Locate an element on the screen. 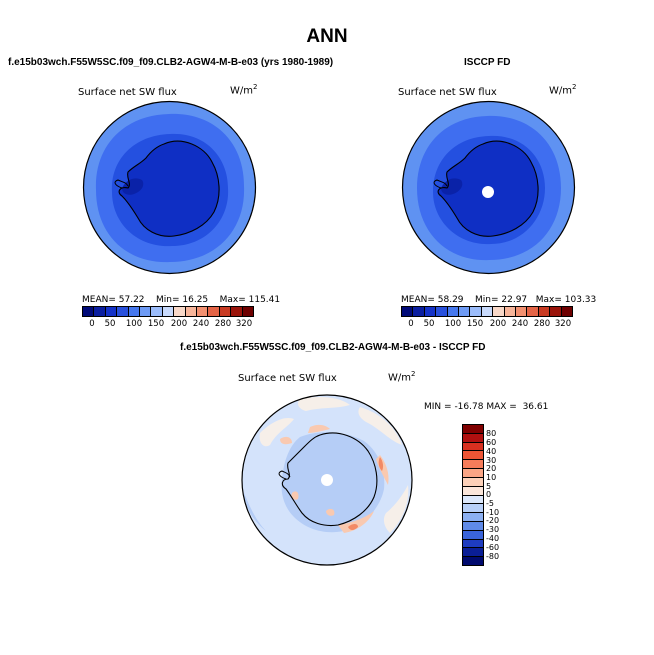 The width and height of the screenshot is (654, 655). diff-stats: MIN = -16.78 MAX = 36.61 is located at coordinates (486, 407).